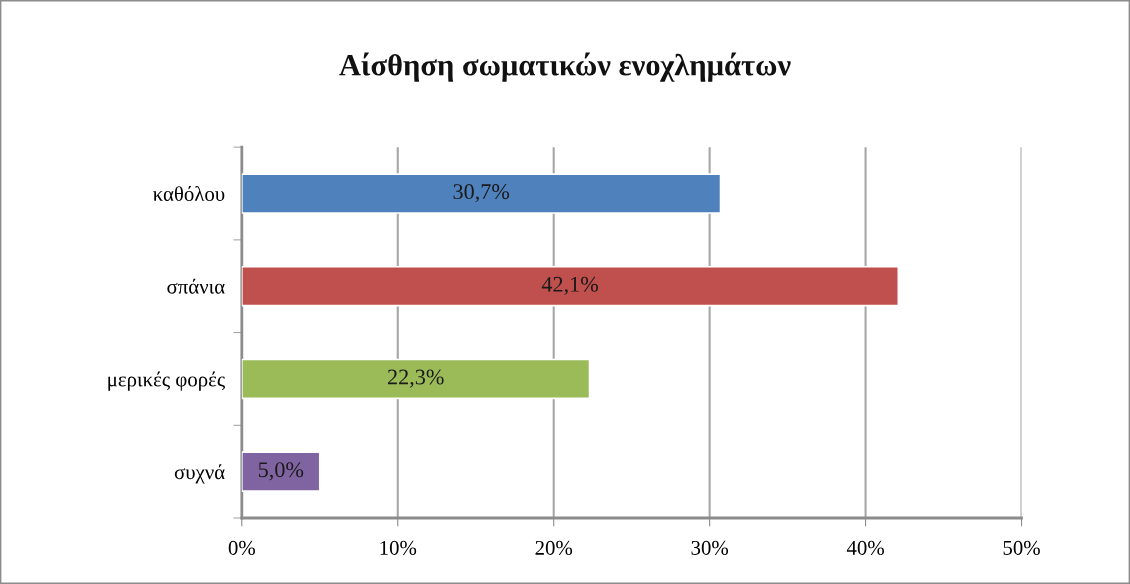 The height and width of the screenshot is (584, 1130). What do you see at coordinates (865, 547) in the screenshot?
I see `x-tick-label: 40%` at bounding box center [865, 547].